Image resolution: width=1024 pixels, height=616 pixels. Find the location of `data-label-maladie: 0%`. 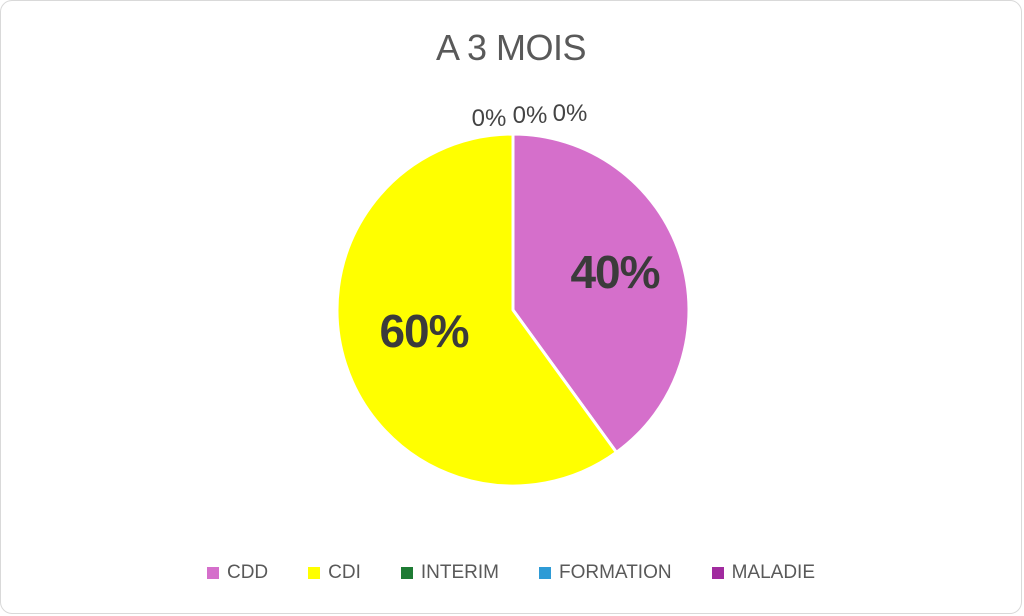

data-label-maladie: 0% is located at coordinates (570, 113).